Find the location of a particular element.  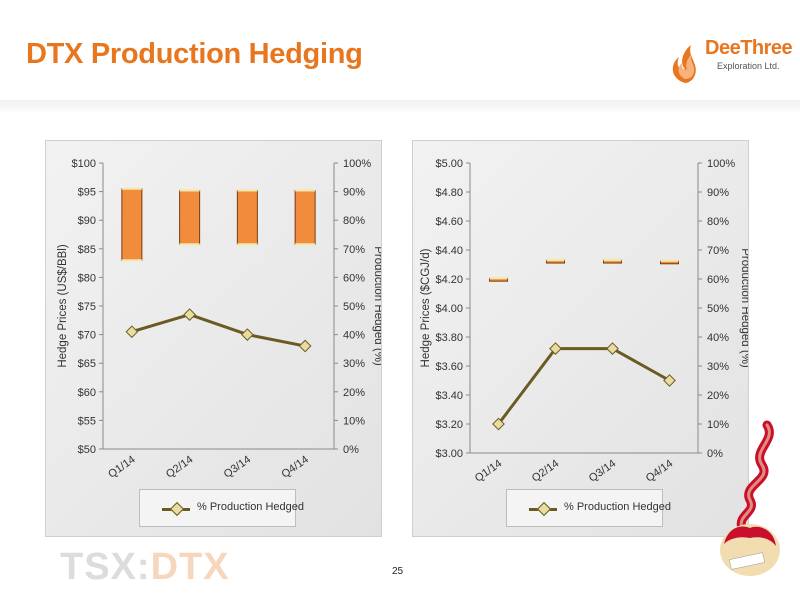

ticker-symbol: DTX is located at coordinates (190, 567).